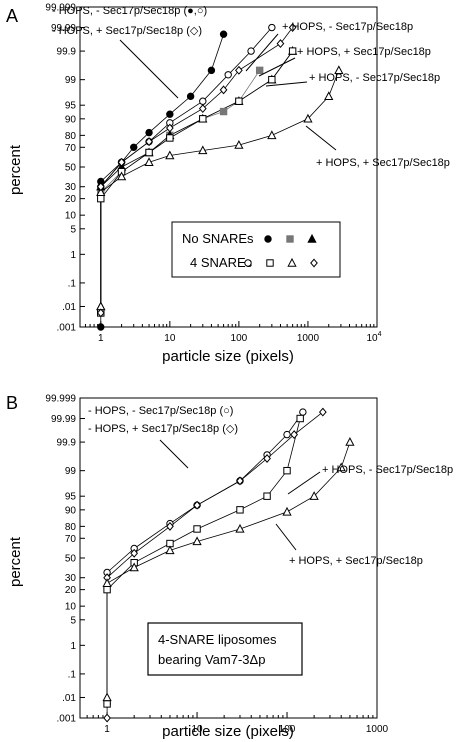 This screenshot has height=742, width=468. Describe the element at coordinates (303, 412) in the screenshot. I see `b-point-open-circle` at that location.